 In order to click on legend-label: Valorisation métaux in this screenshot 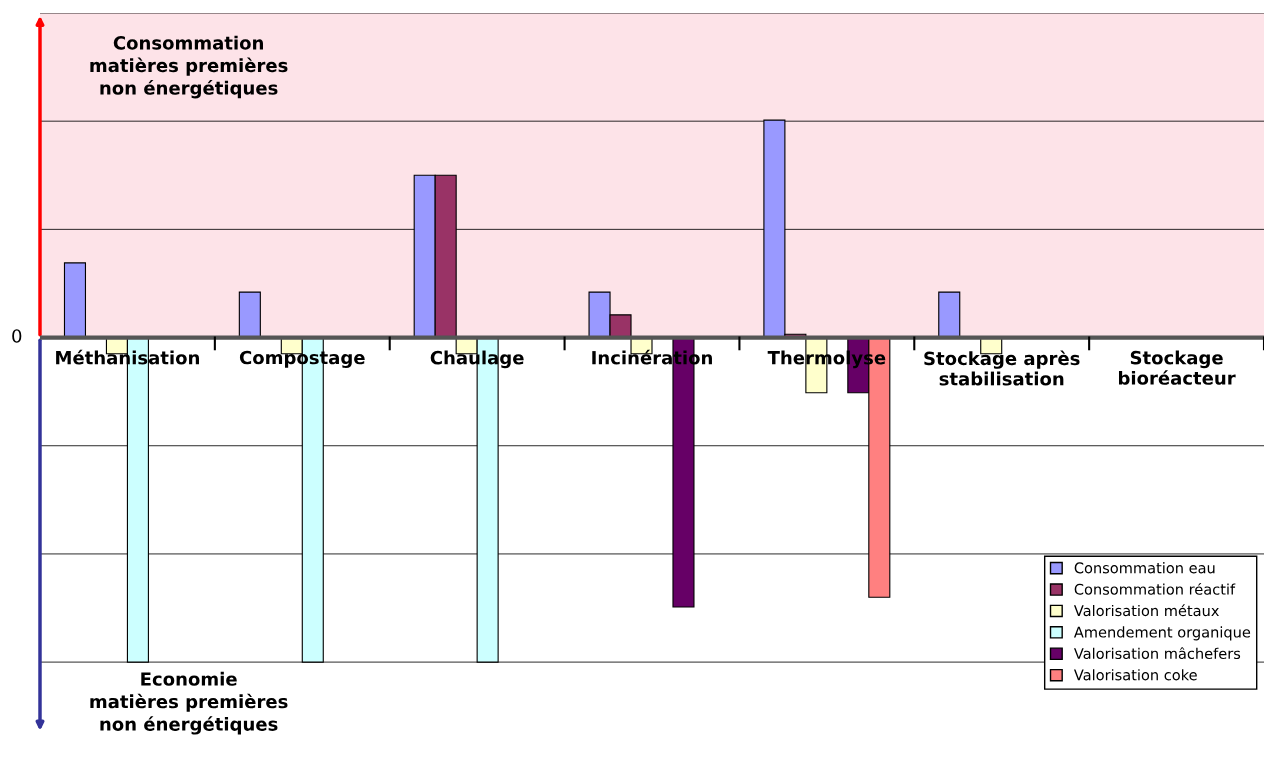, I will do `click(1146, 610)`.